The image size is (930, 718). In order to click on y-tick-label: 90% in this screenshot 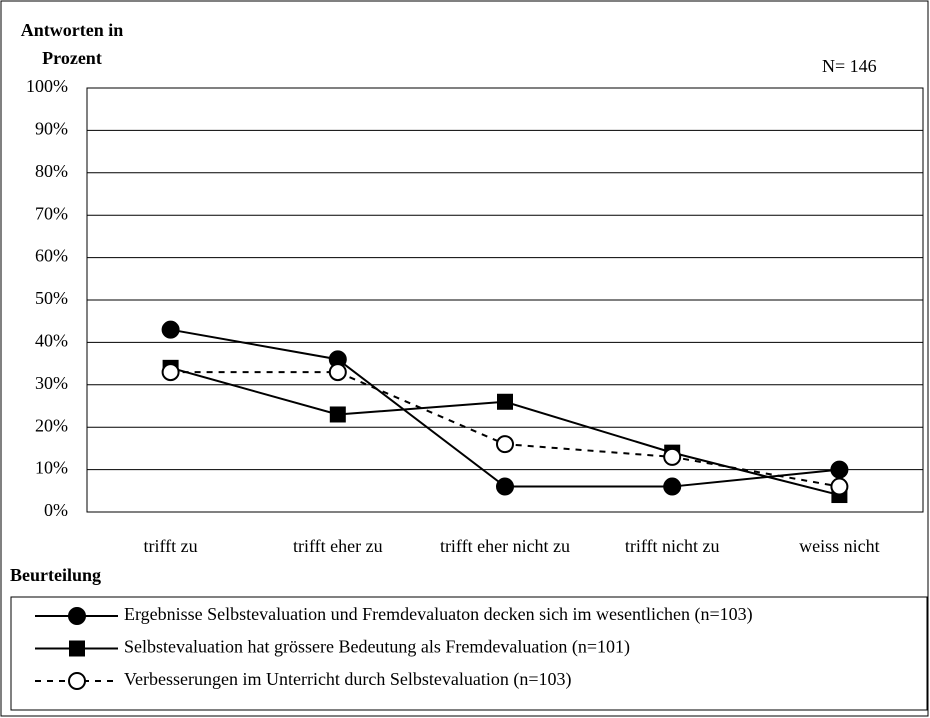, I will do `click(51, 129)`.